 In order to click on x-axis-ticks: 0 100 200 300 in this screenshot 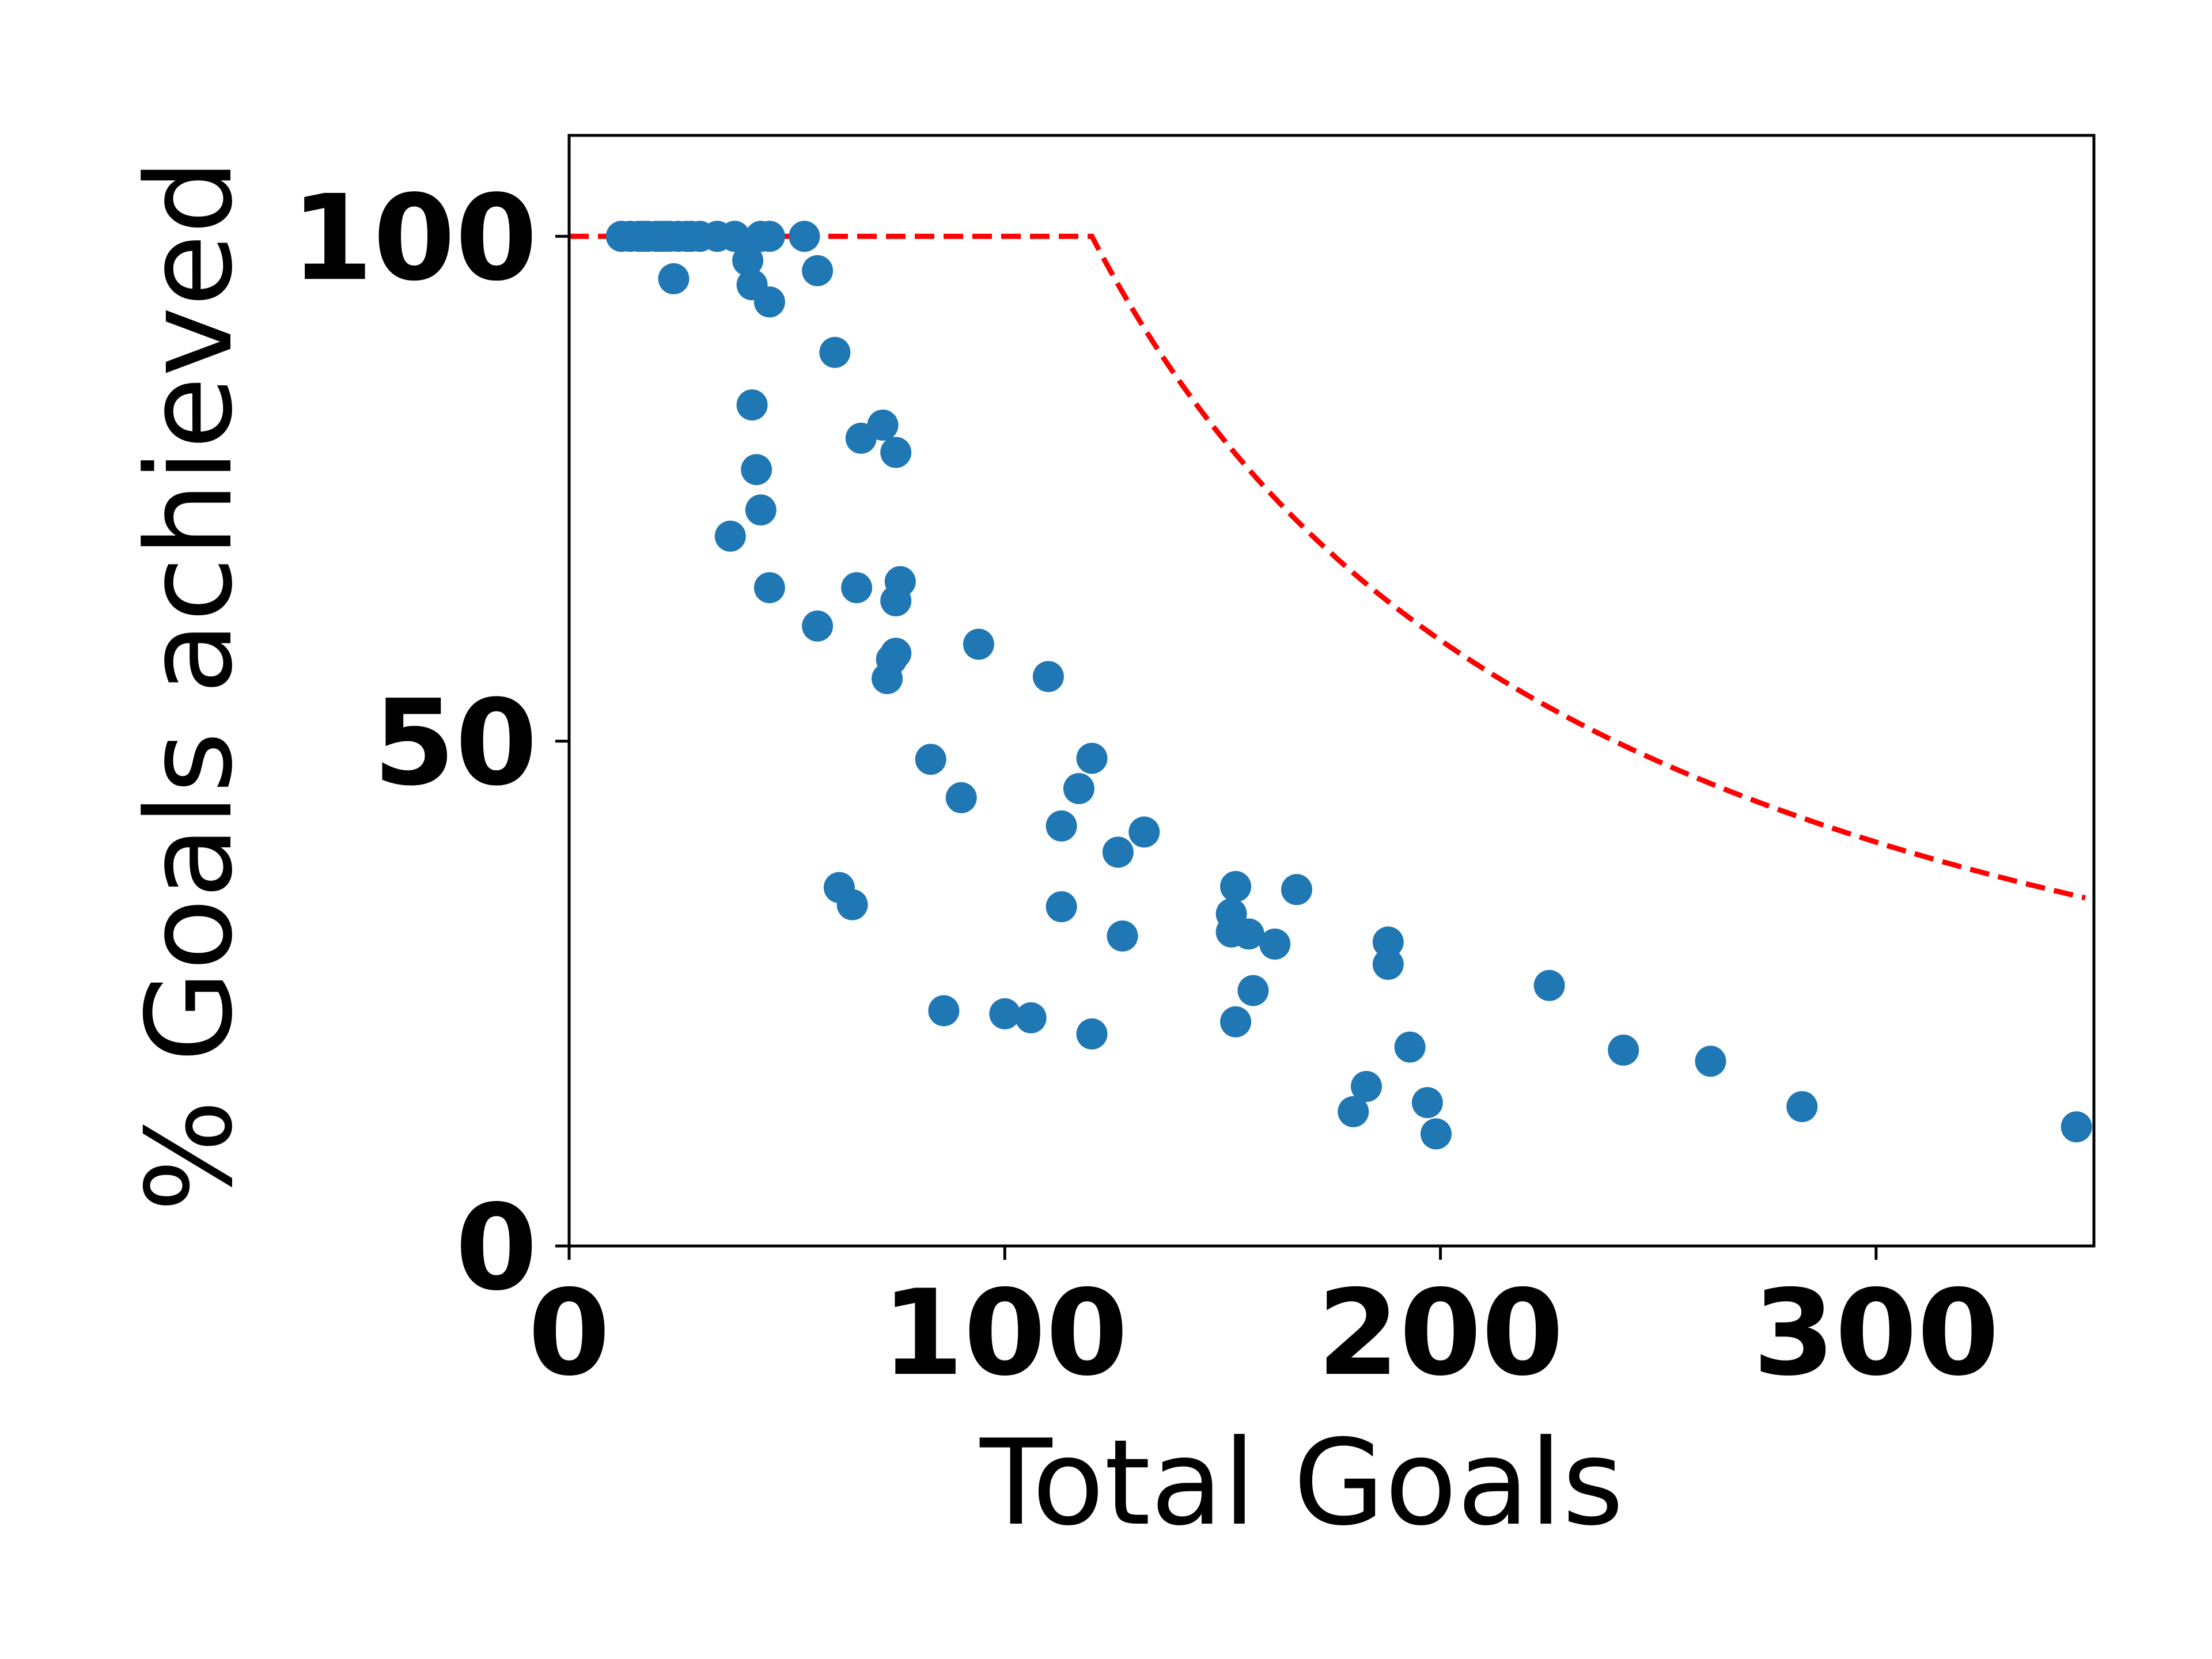, I will do `click(1263, 1324)`.